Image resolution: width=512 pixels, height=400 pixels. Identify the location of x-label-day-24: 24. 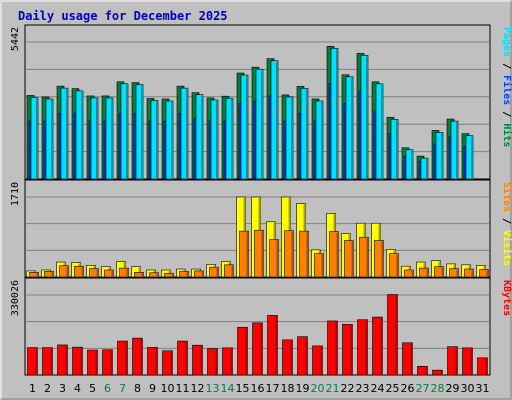
(378, 388).